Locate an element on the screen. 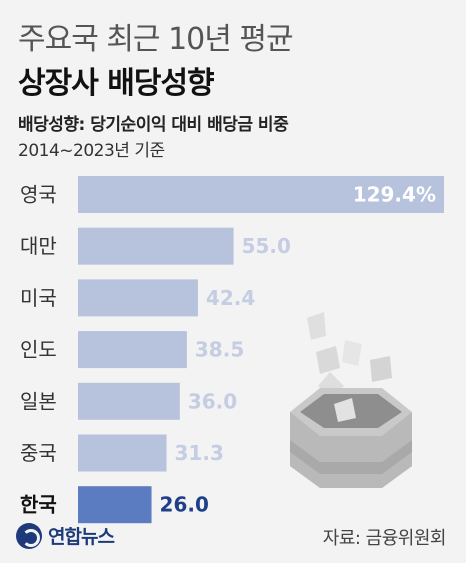 The width and height of the screenshot is (466, 563). title-line1: 주요국 최근 10년 평균 is located at coordinates (156, 39).